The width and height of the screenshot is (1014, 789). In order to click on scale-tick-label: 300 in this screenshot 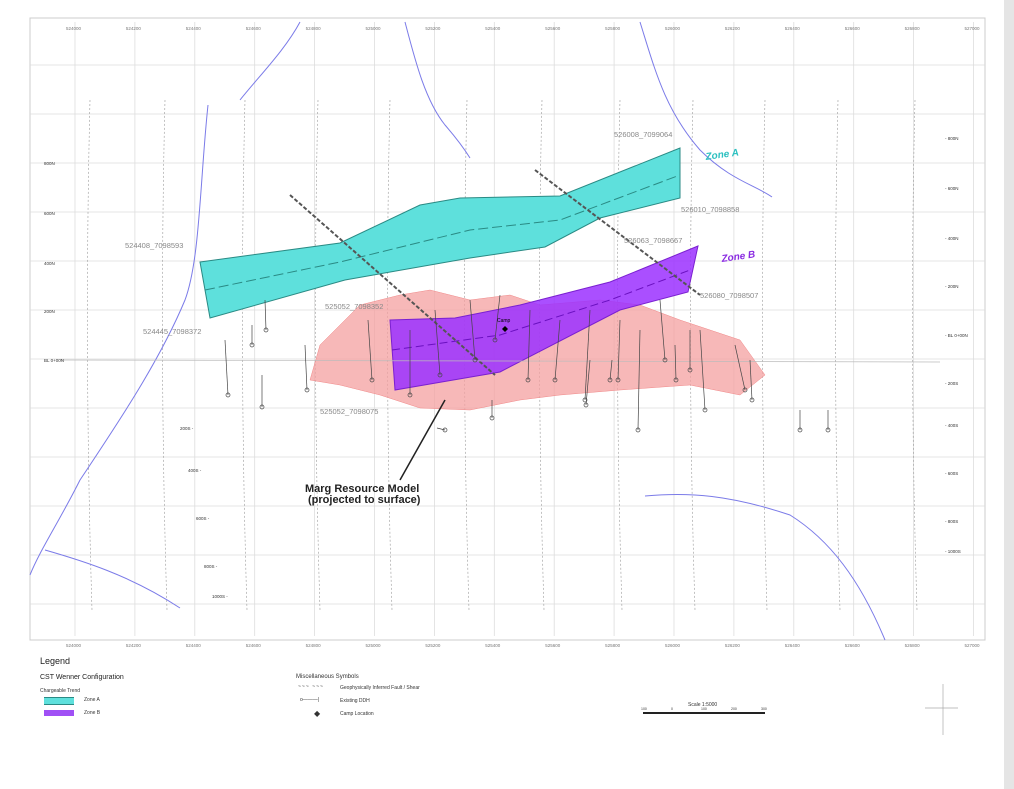, I will do `click(764, 709)`.